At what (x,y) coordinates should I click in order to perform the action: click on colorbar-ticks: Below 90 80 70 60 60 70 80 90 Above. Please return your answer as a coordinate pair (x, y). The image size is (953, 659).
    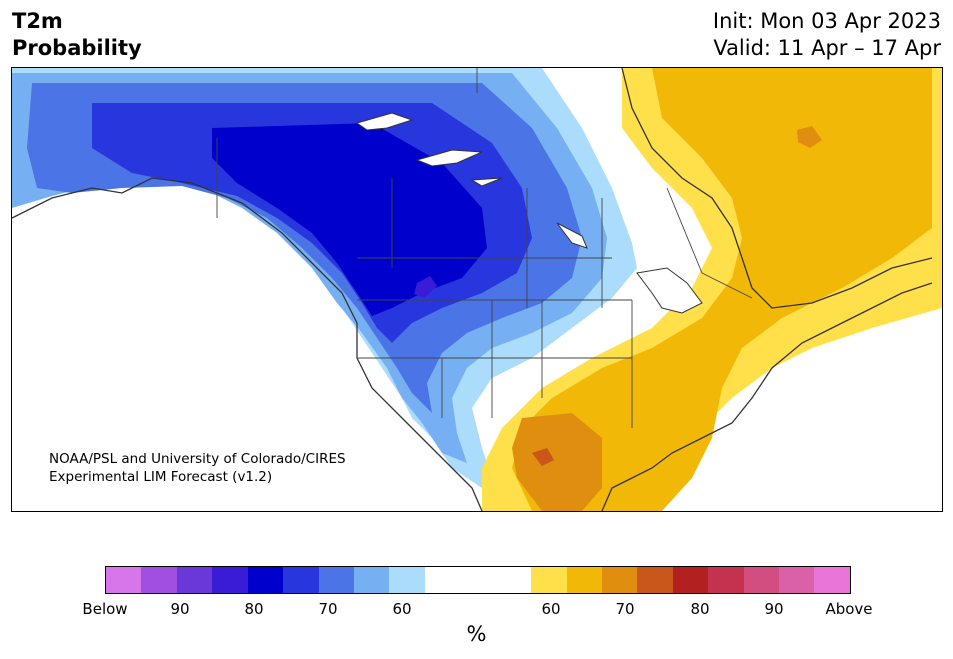
    Looking at the image, I should click on (477, 610).